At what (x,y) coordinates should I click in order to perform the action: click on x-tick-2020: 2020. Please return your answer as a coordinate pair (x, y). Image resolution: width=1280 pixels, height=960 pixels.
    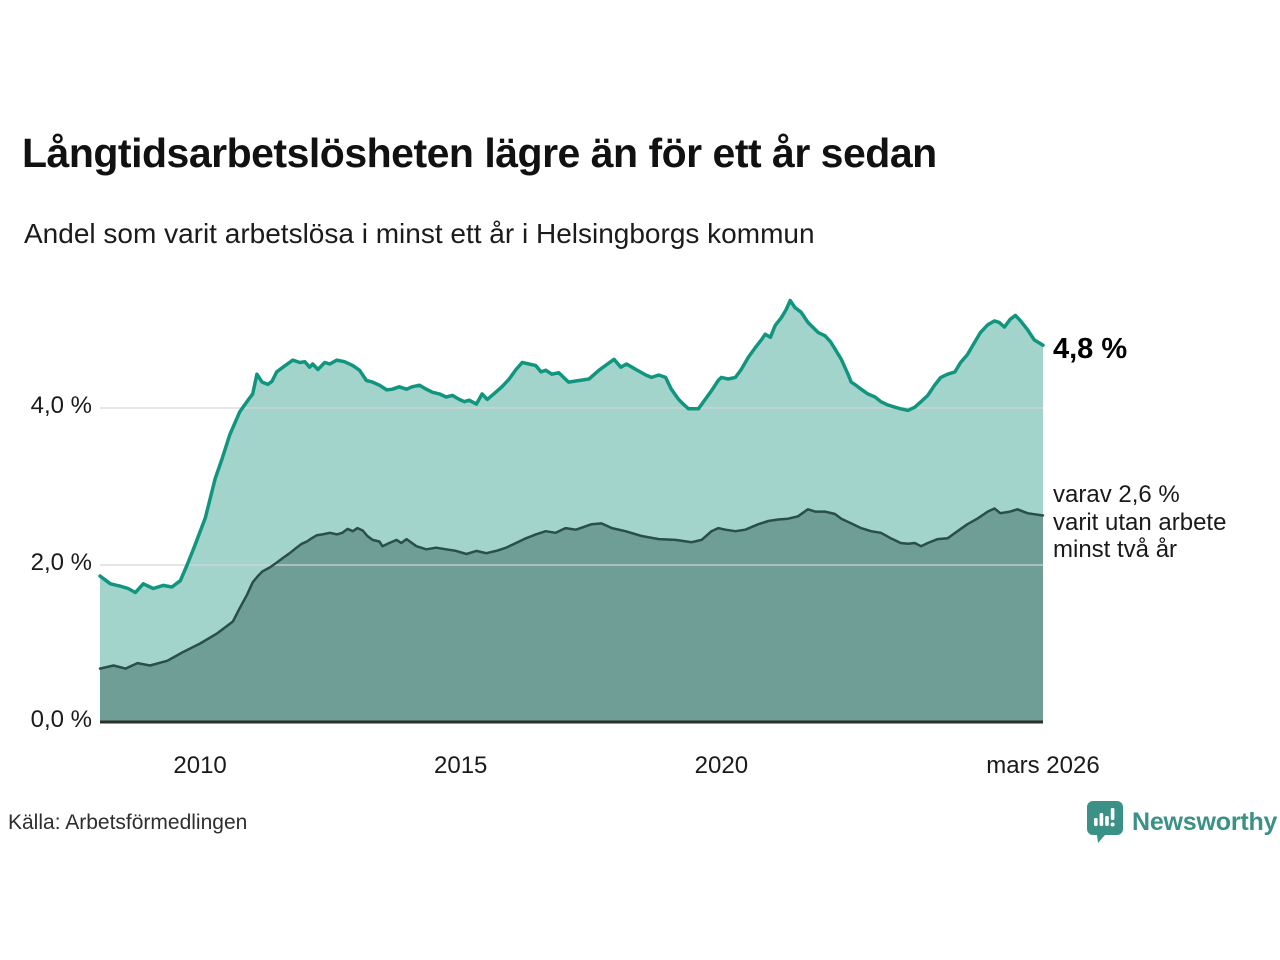
    Looking at the image, I should click on (721, 765).